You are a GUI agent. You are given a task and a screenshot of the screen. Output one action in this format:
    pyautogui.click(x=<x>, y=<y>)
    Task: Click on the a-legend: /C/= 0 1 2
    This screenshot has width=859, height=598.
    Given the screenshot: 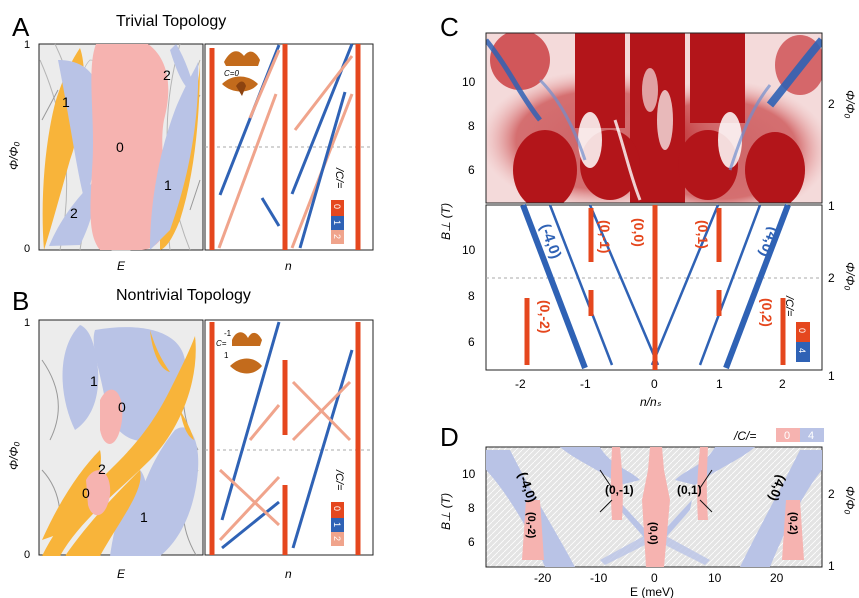 What is the action you would take?
    pyautogui.click(x=338, y=205)
    